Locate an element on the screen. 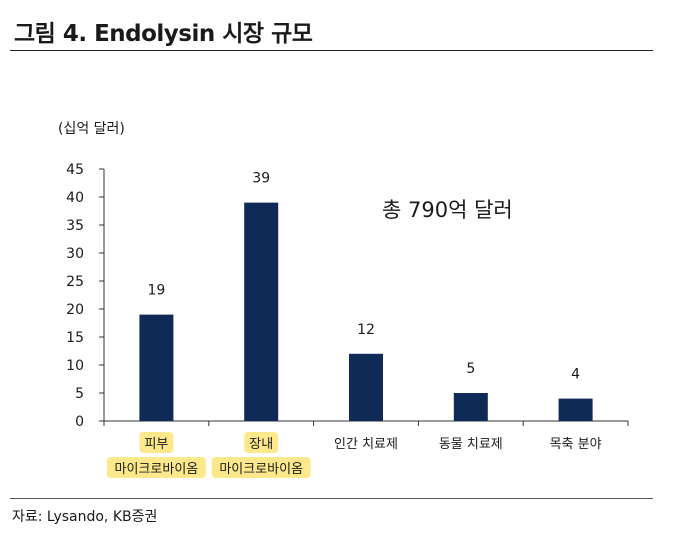  x-category-label: 피부 is located at coordinates (156, 444).